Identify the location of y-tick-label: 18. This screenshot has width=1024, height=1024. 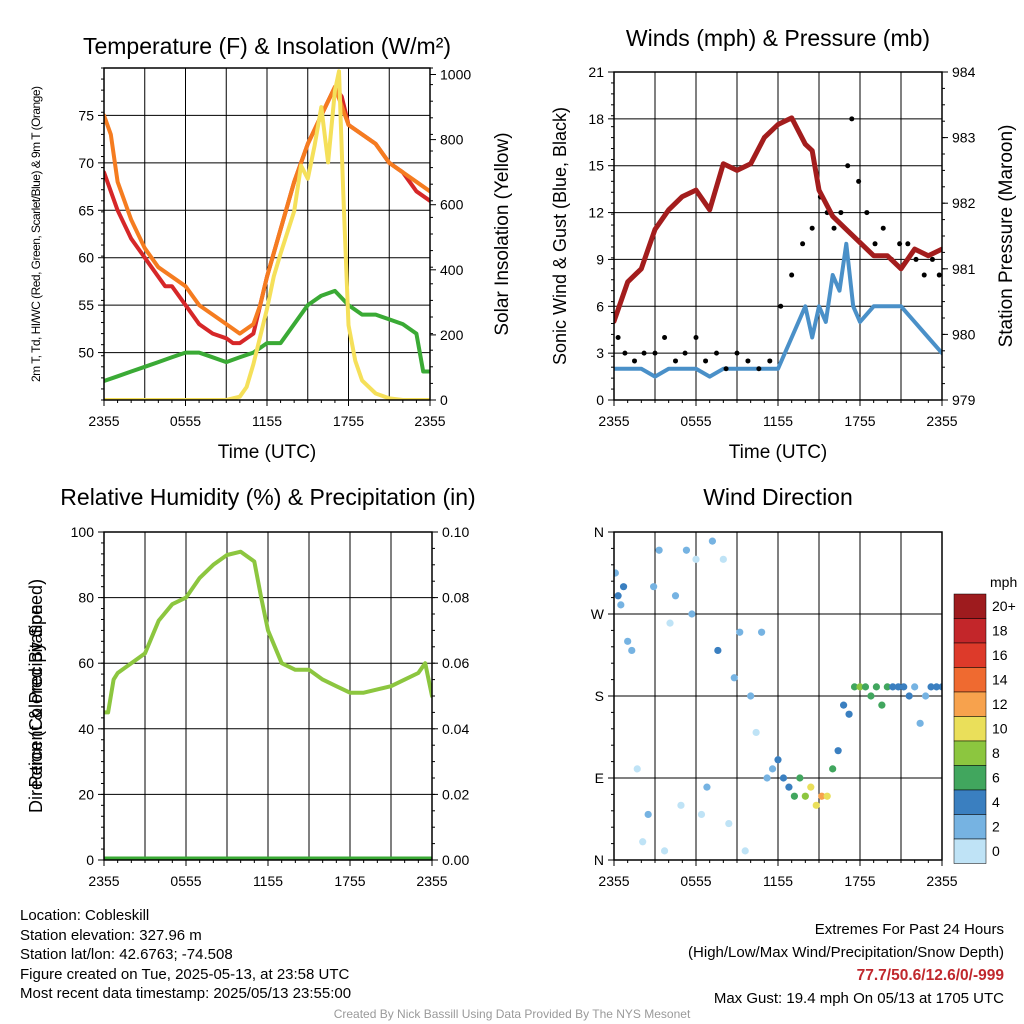
(596, 119).